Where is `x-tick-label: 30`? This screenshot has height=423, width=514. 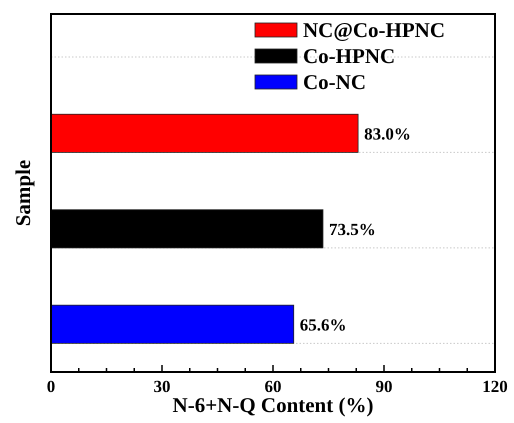 x-tick-label: 30 is located at coordinates (162, 386).